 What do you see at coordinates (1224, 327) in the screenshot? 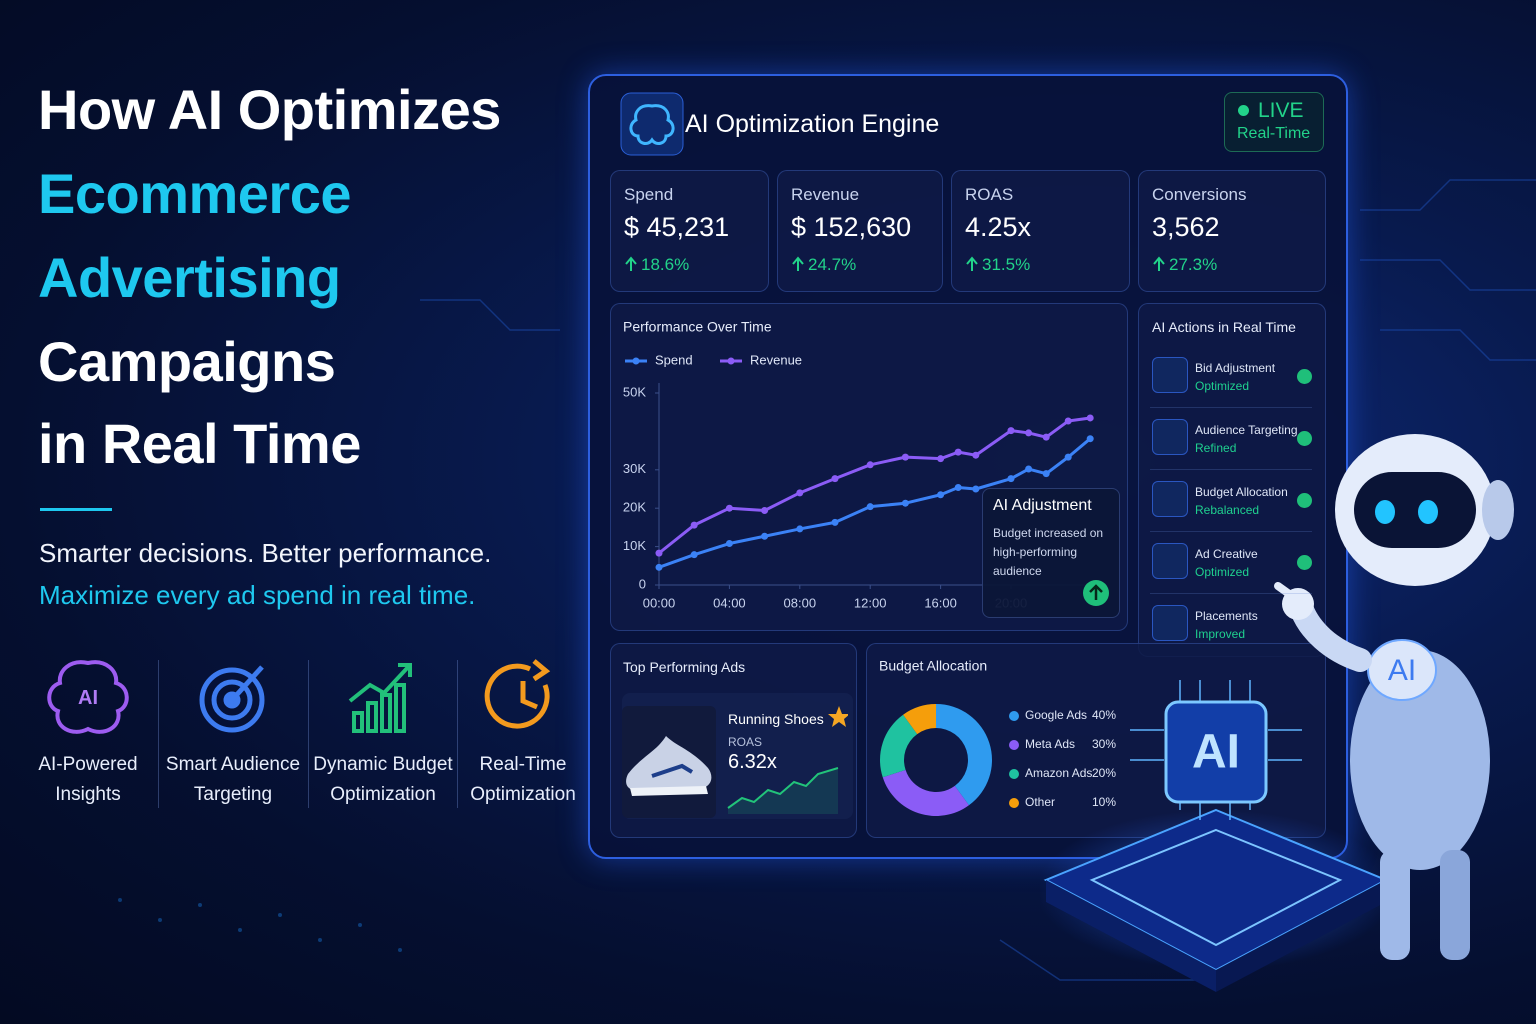
I see `actions-title: AI Actions in Real Time` at bounding box center [1224, 327].